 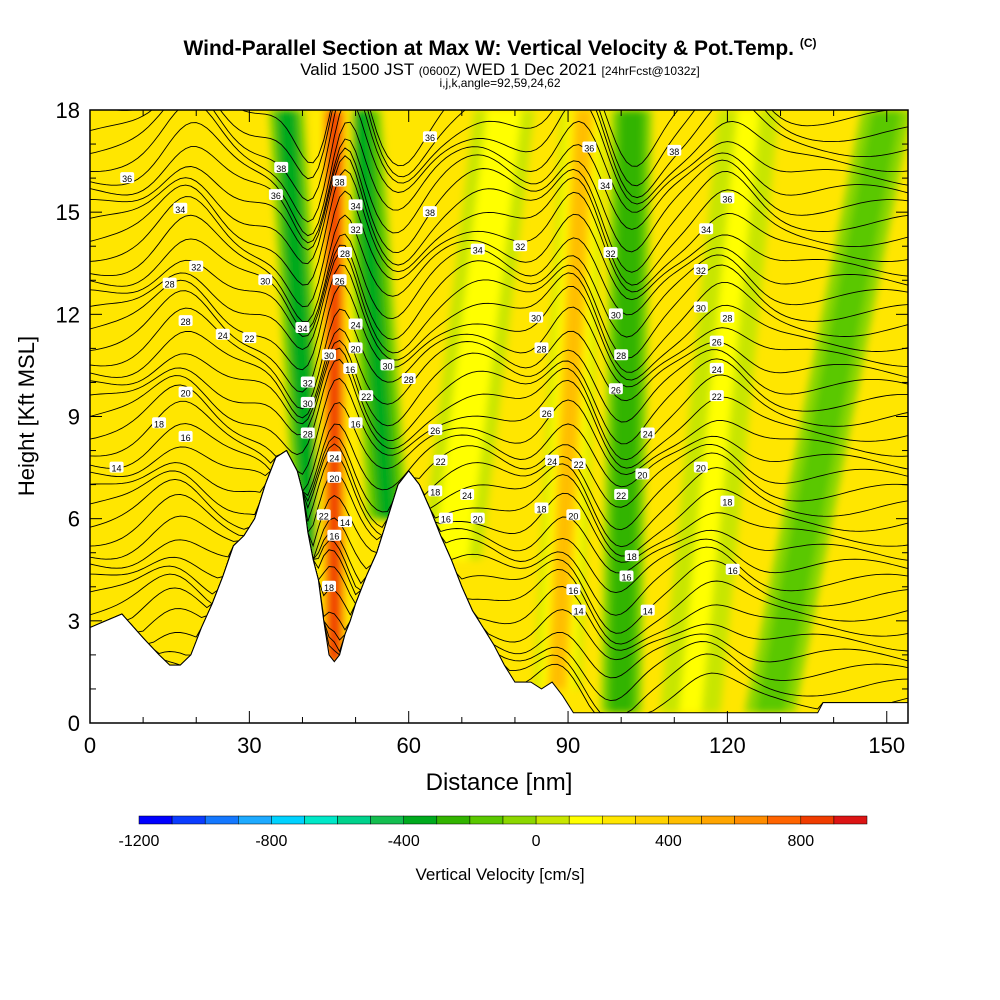 What do you see at coordinates (668, 841) in the screenshot?
I see `colorbar-tick-label: 400` at bounding box center [668, 841].